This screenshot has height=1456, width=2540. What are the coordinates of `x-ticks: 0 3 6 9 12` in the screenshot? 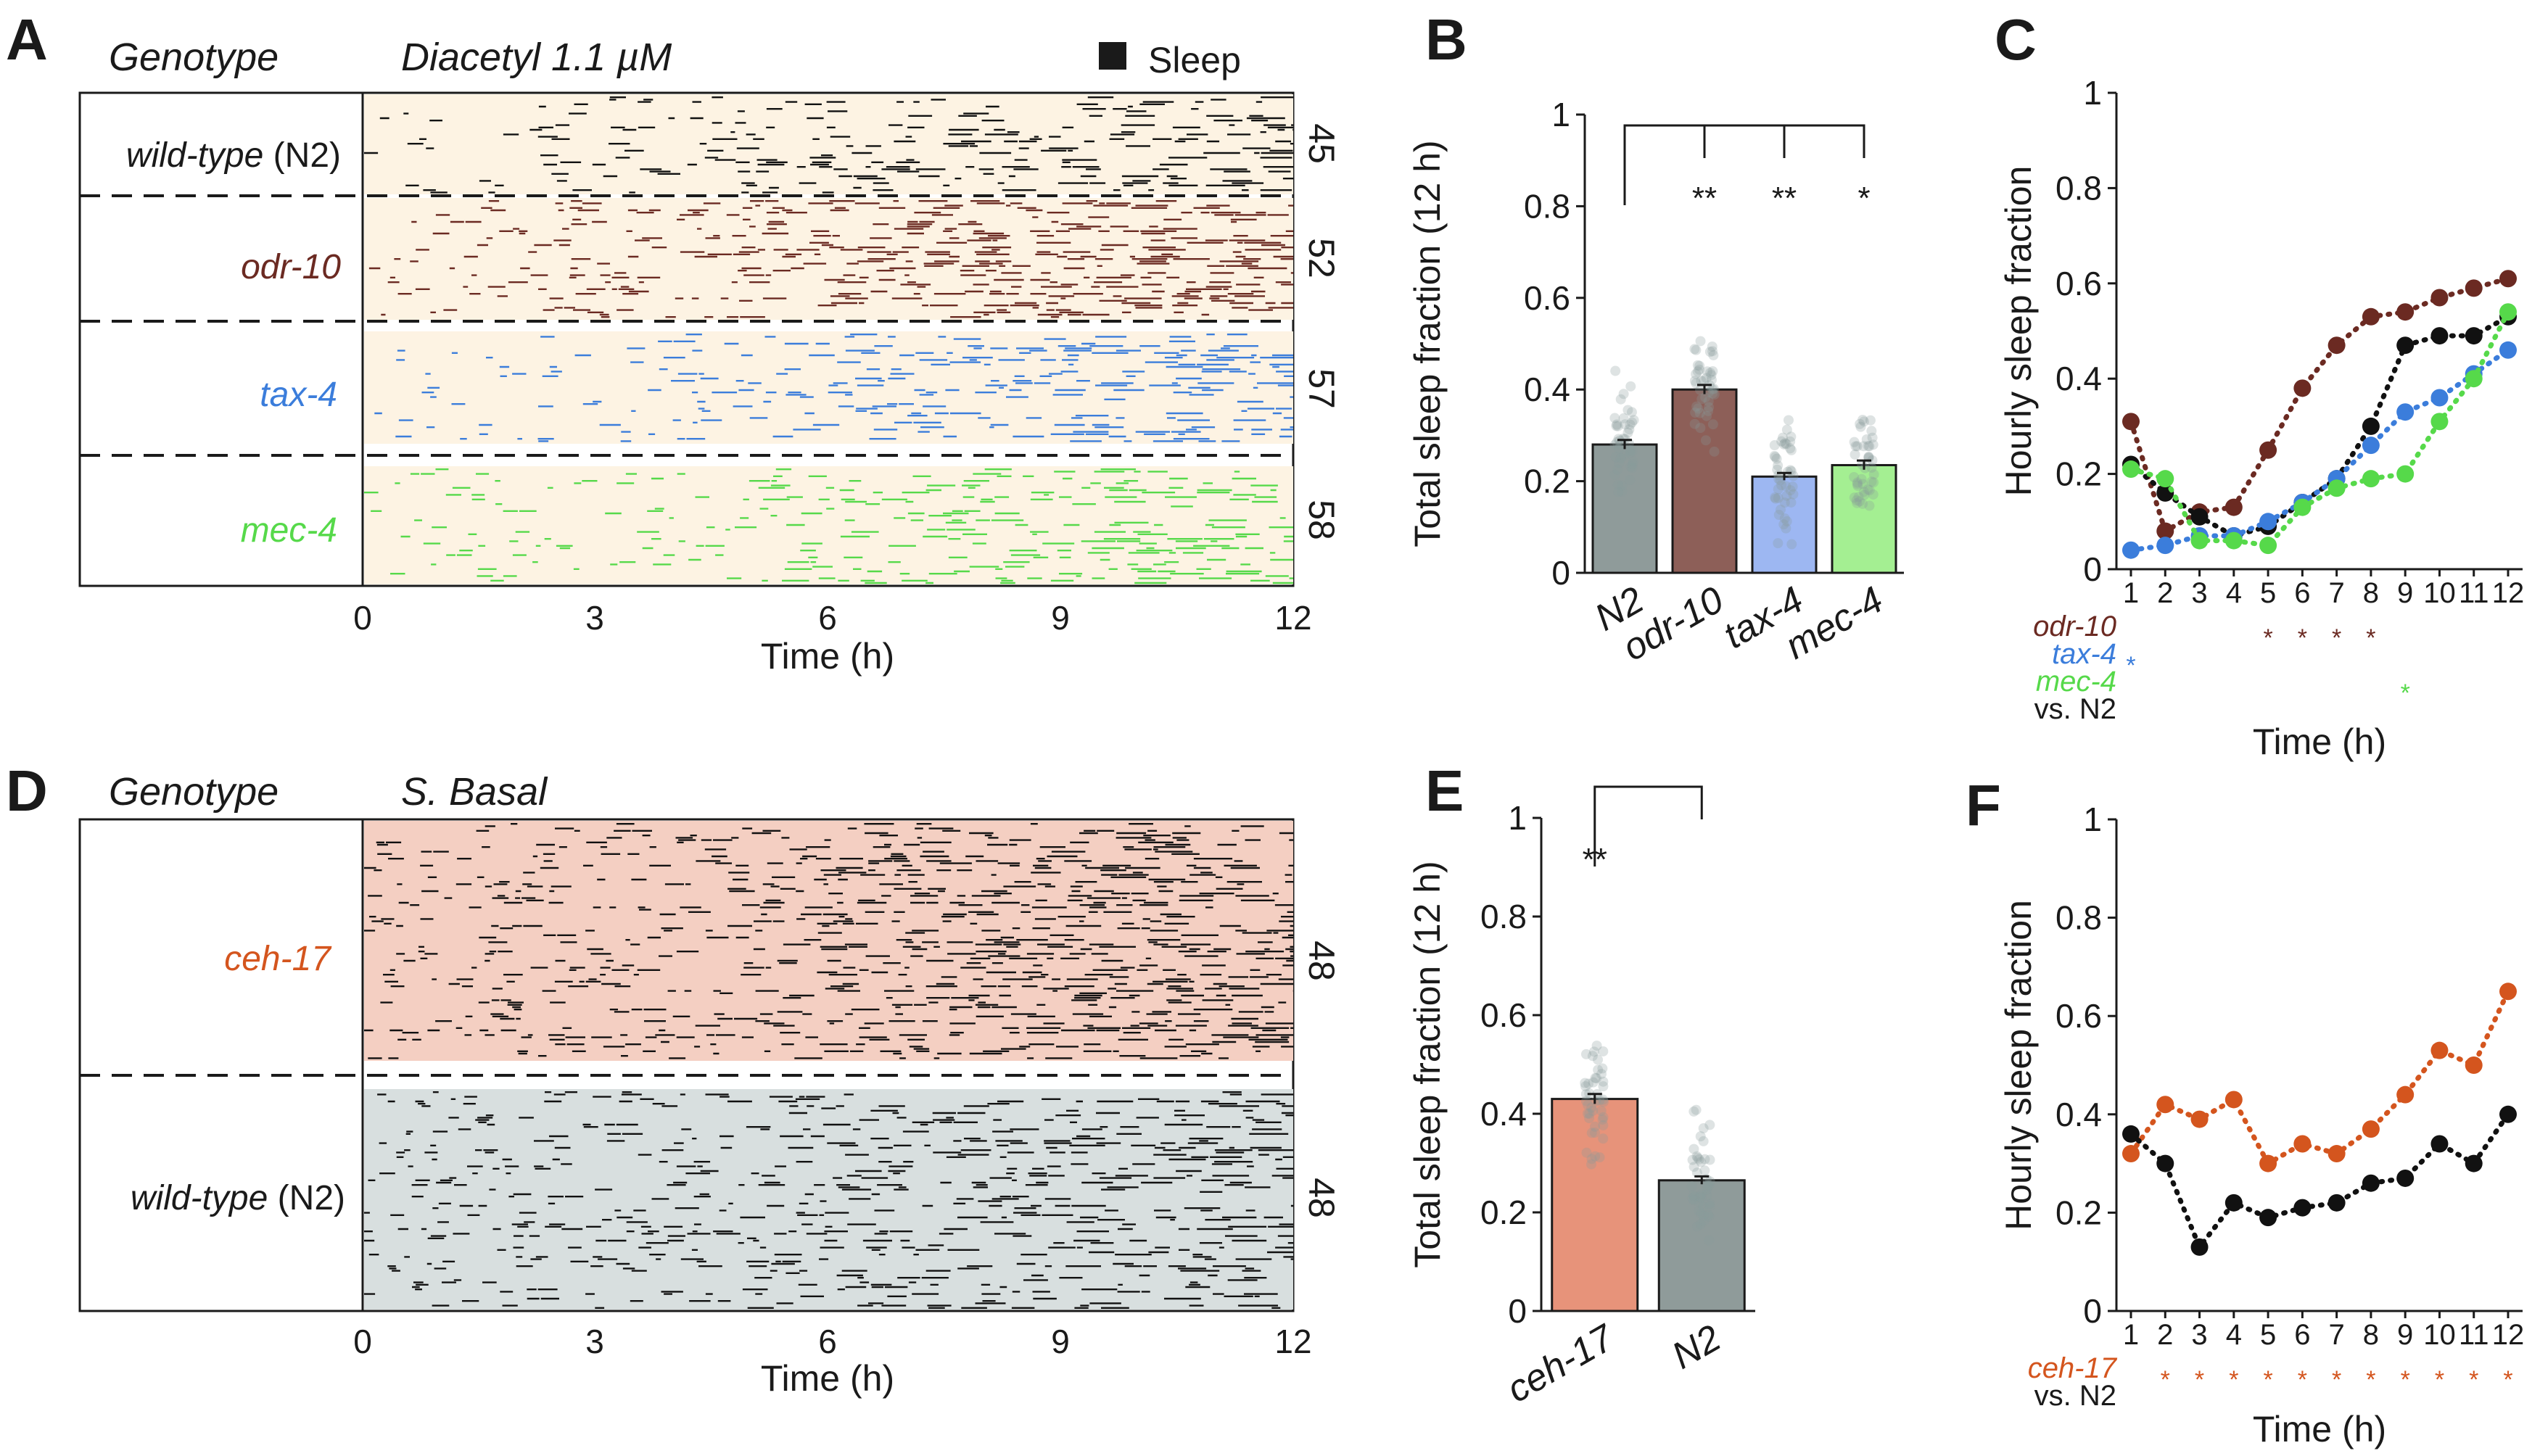 It's located at (832, 618).